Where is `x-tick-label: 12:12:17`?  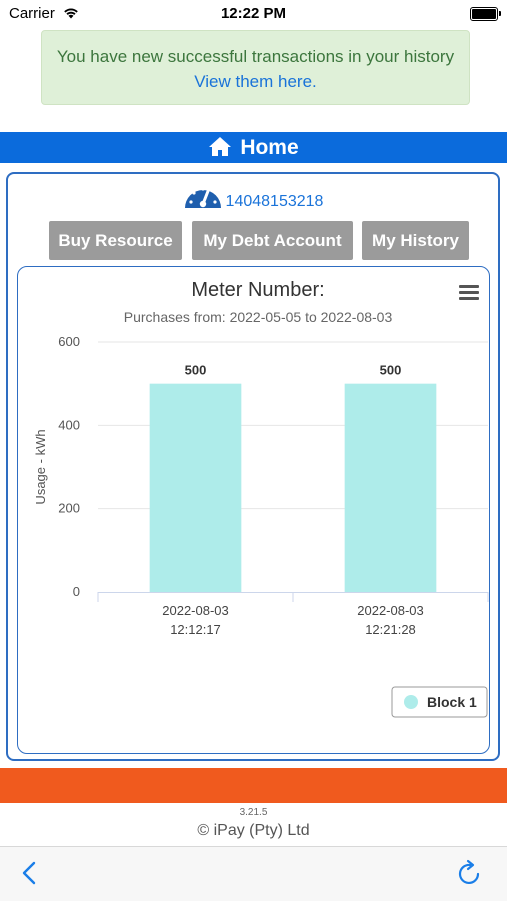
x-tick-label: 12:12:17 is located at coordinates (195, 629).